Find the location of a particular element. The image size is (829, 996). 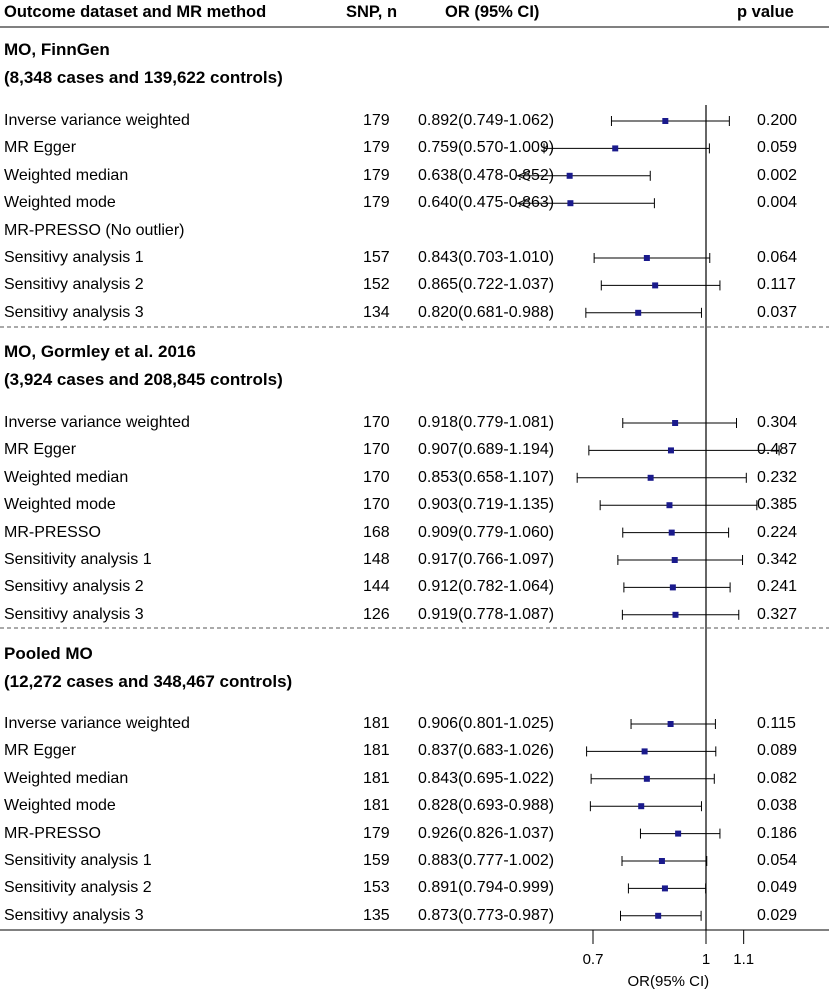

row-p-value: 0.224 is located at coordinates (777, 532).